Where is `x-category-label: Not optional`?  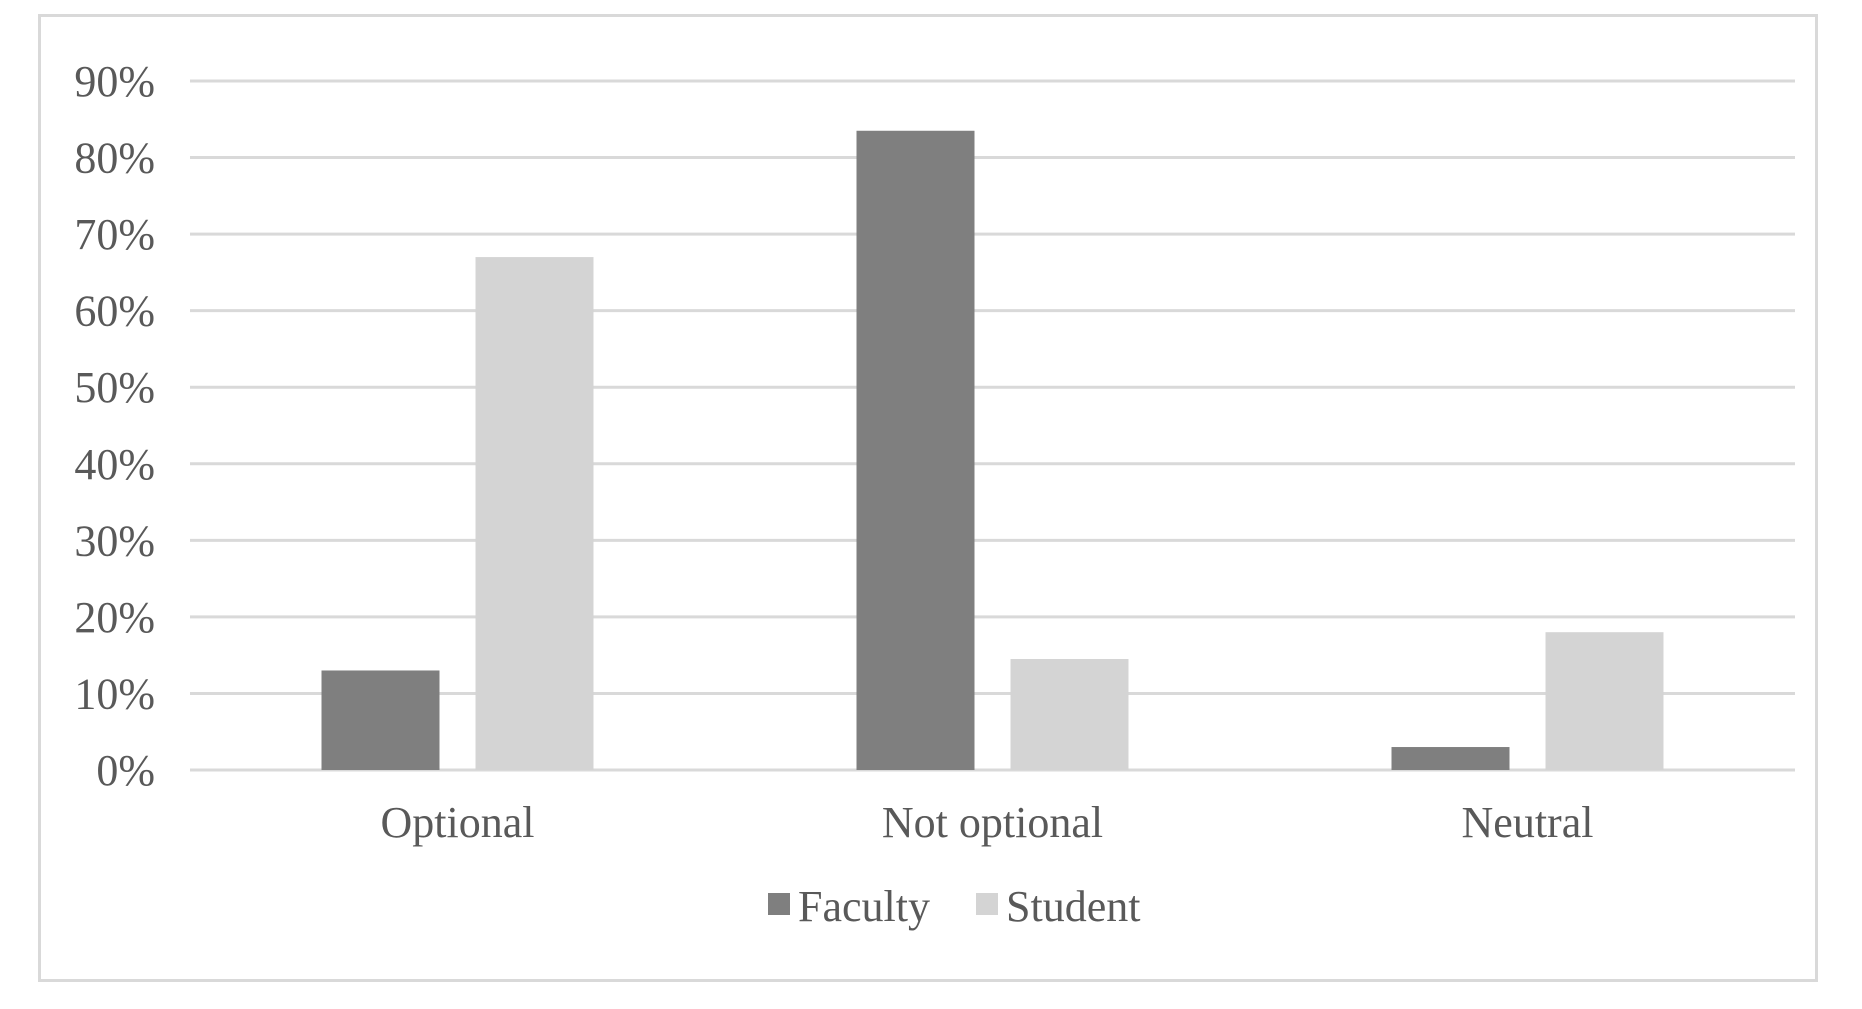 x-category-label: Not optional is located at coordinates (992, 822).